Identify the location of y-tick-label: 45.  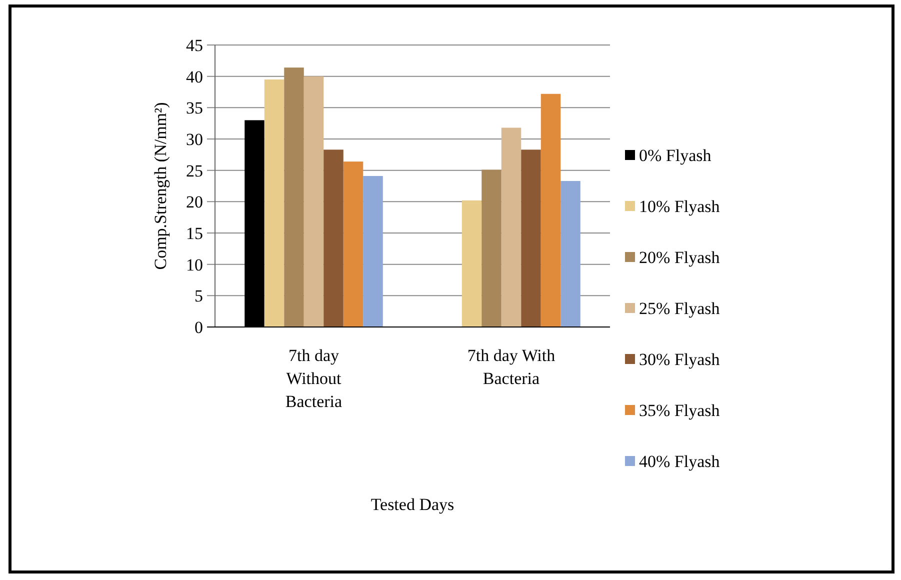
(194, 45).